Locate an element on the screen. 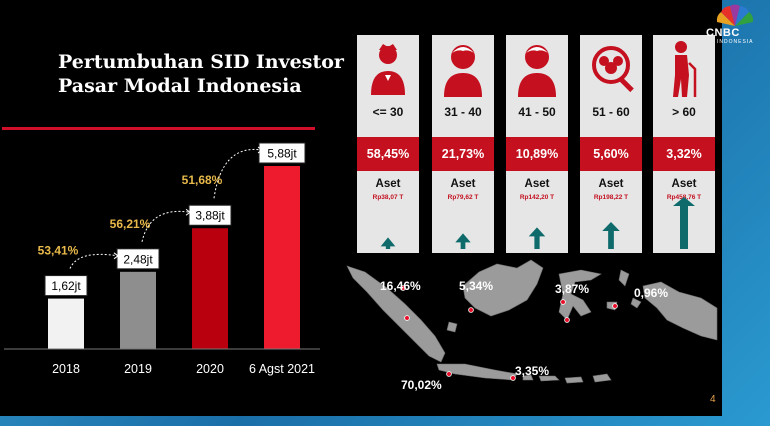 This screenshot has width=770, height=426. group-search-icon is located at coordinates (613, 69).